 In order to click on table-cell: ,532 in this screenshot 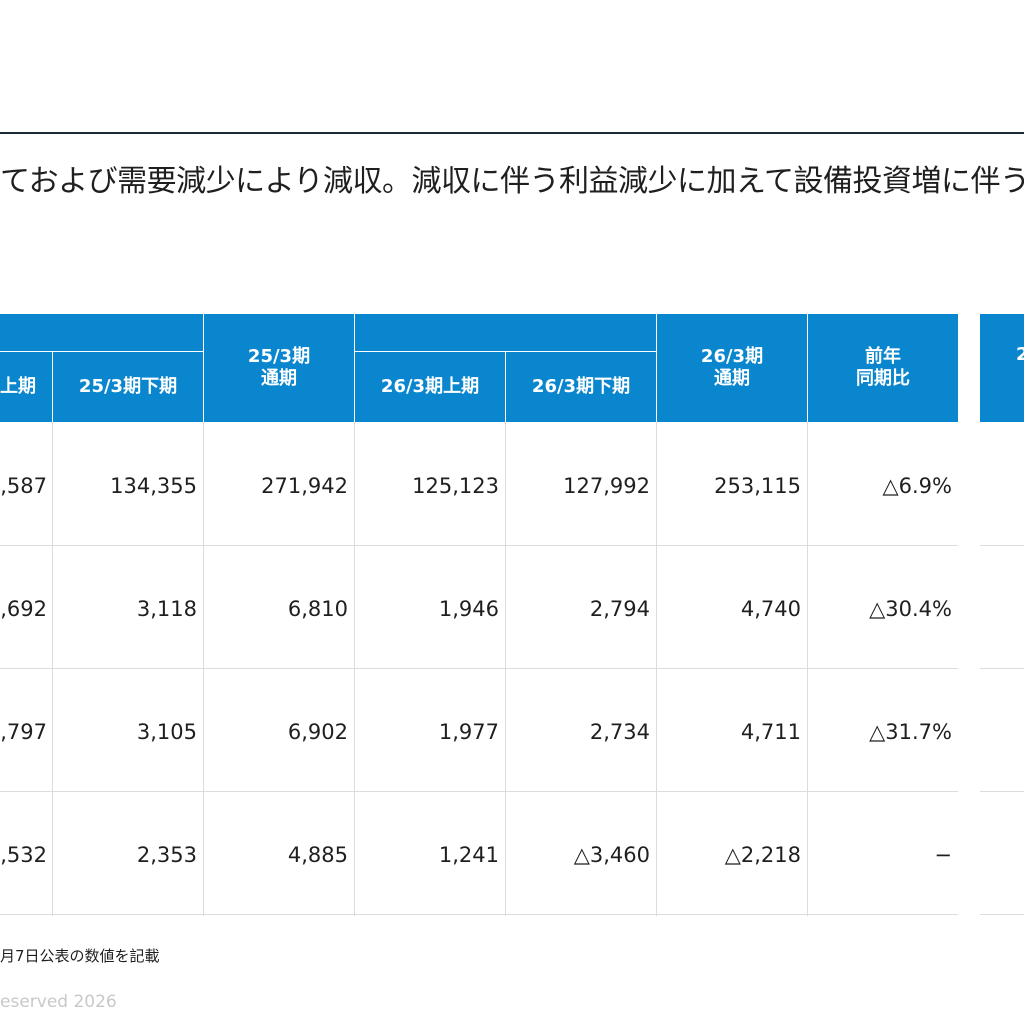, I will do `click(23, 855)`.